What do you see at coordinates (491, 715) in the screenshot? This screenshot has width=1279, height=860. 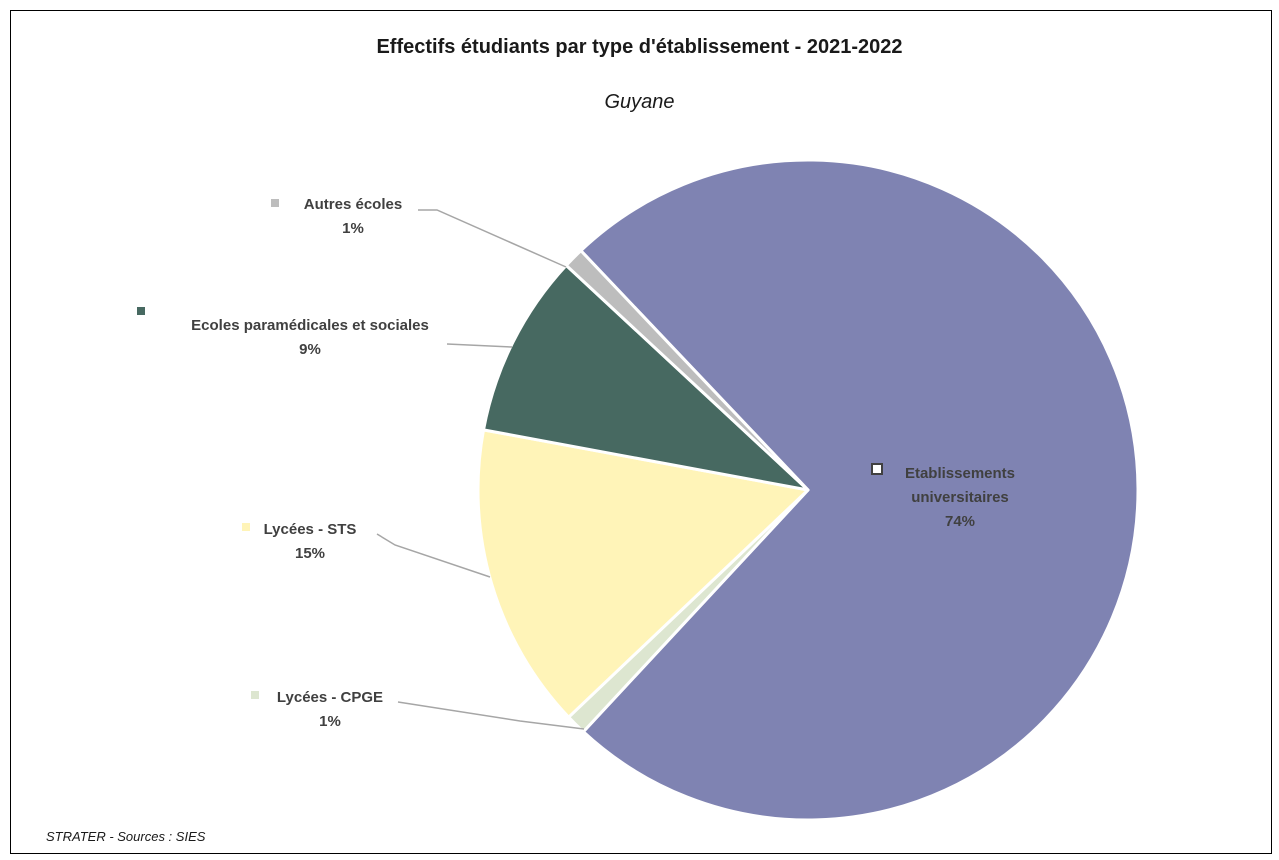 I see `leader-line-lycees-cpge` at bounding box center [491, 715].